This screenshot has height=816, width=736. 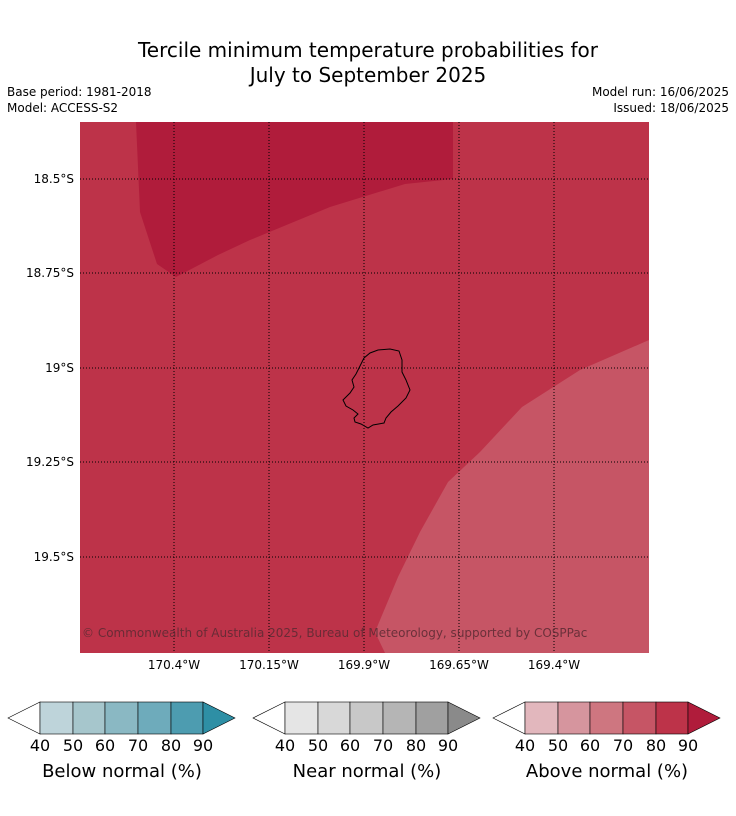 I want to click on issued-date: Issued: 18/06/2025, so click(x=671, y=108).